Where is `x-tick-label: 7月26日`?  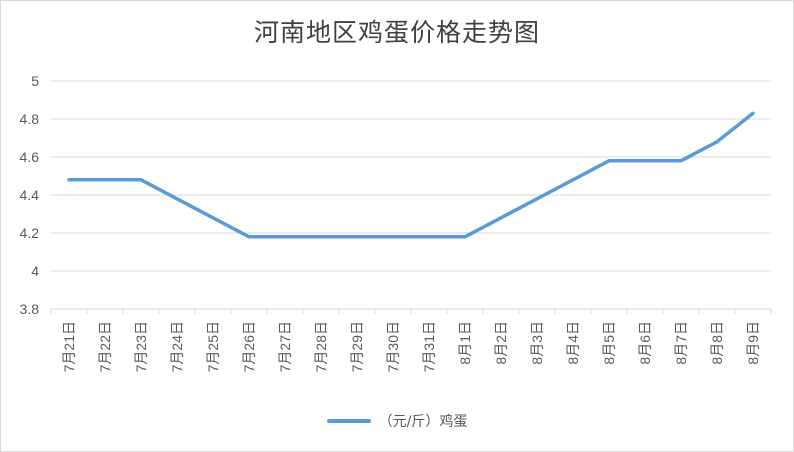 x-tick-label: 7月26日 is located at coordinates (249, 346).